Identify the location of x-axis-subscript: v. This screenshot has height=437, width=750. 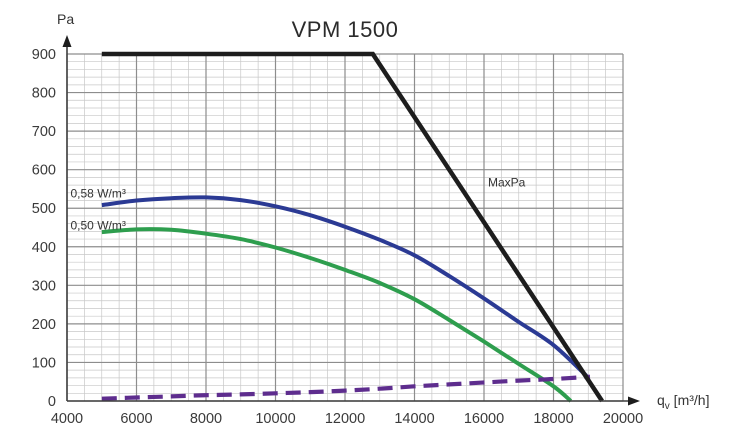
(667, 406).